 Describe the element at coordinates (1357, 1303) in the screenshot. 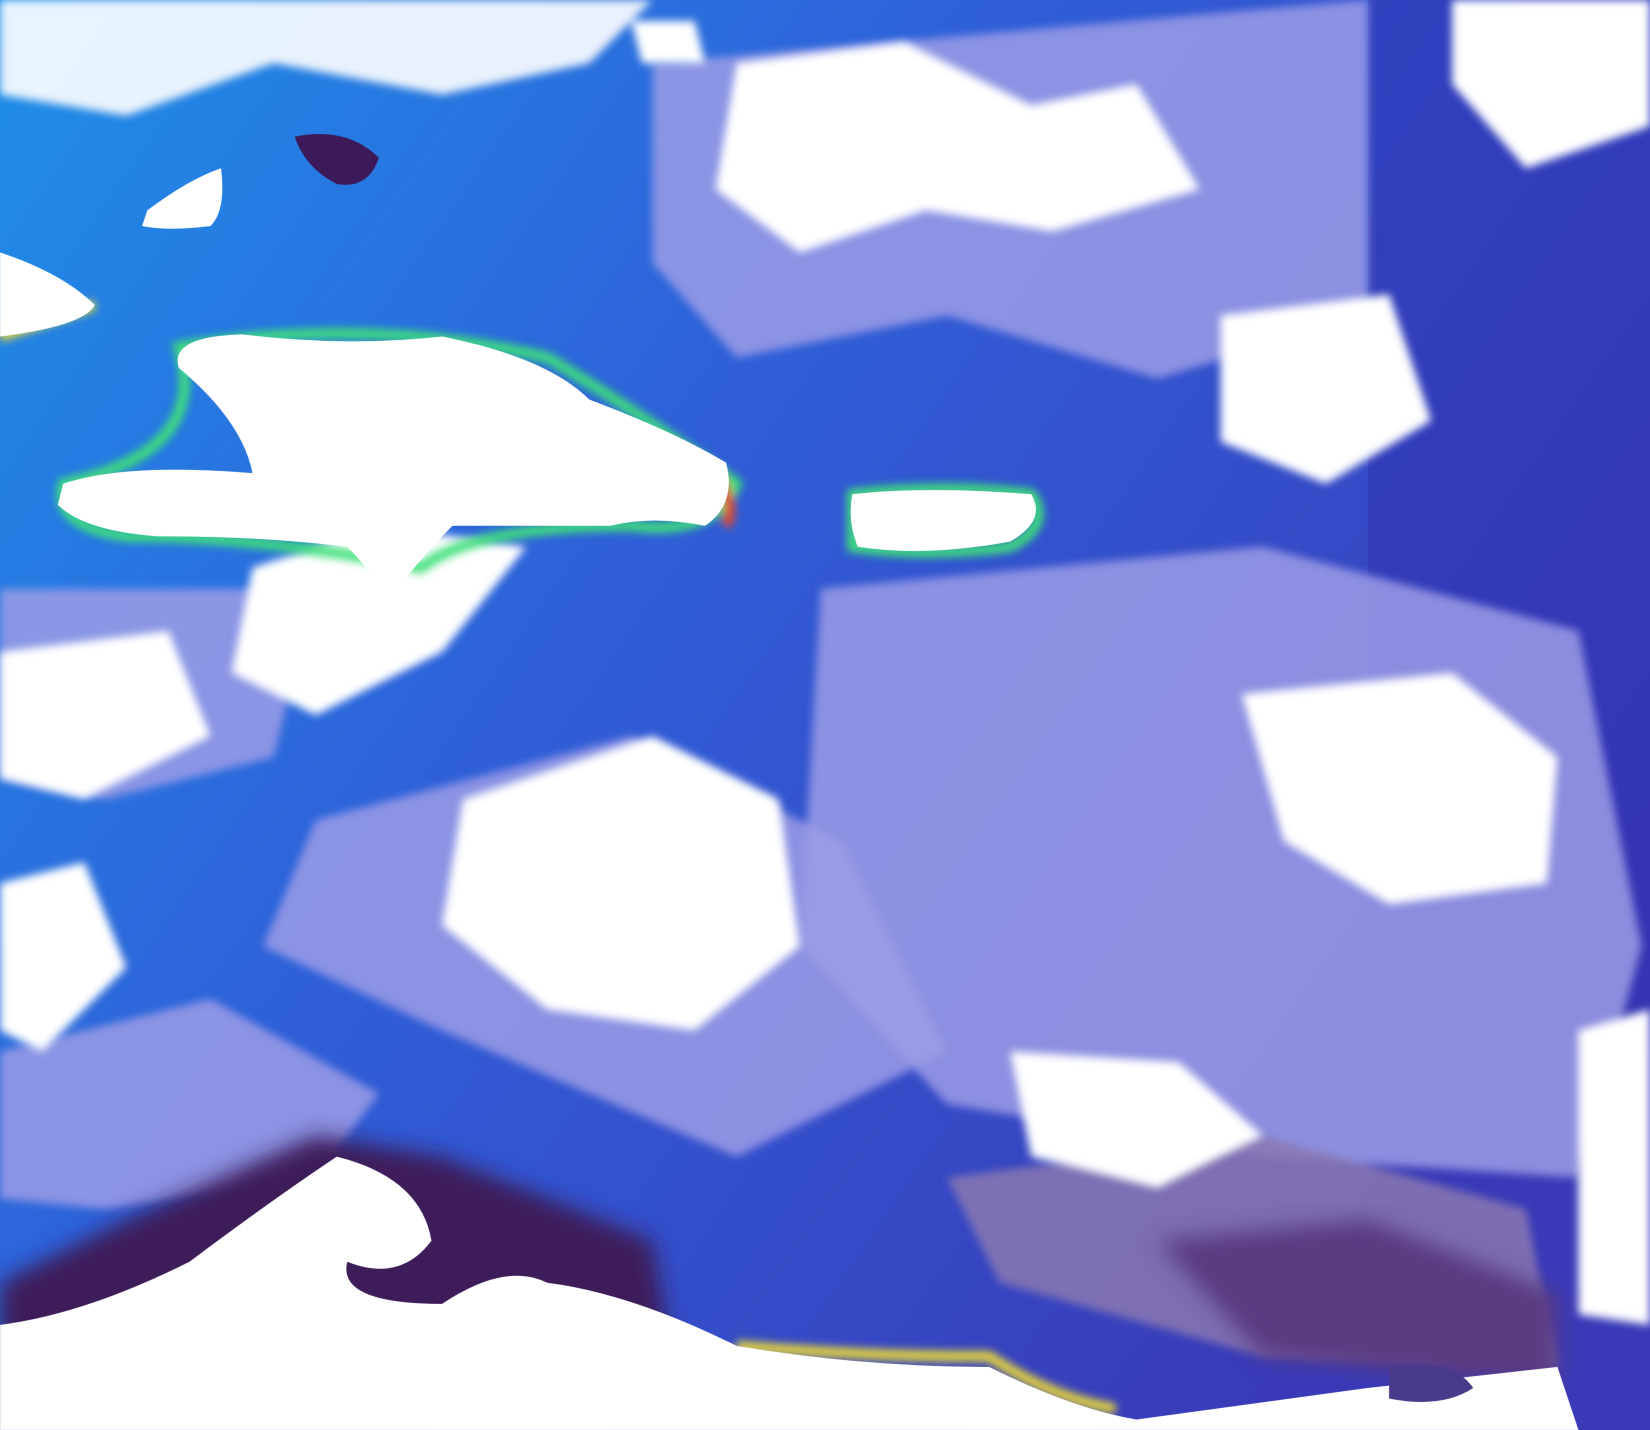

I see `coastal-turbid-water-east` at that location.